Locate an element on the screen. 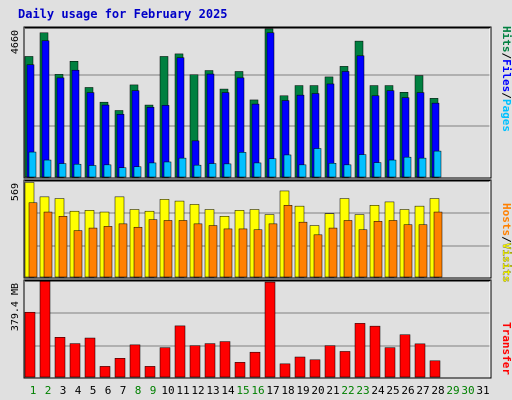  y-max-label: 569 is located at coordinates (15, 192).